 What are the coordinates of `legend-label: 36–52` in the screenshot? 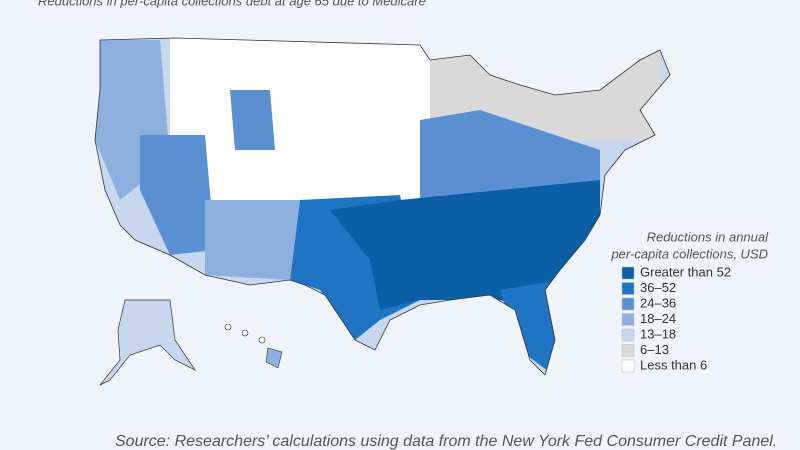 It's located at (658, 287).